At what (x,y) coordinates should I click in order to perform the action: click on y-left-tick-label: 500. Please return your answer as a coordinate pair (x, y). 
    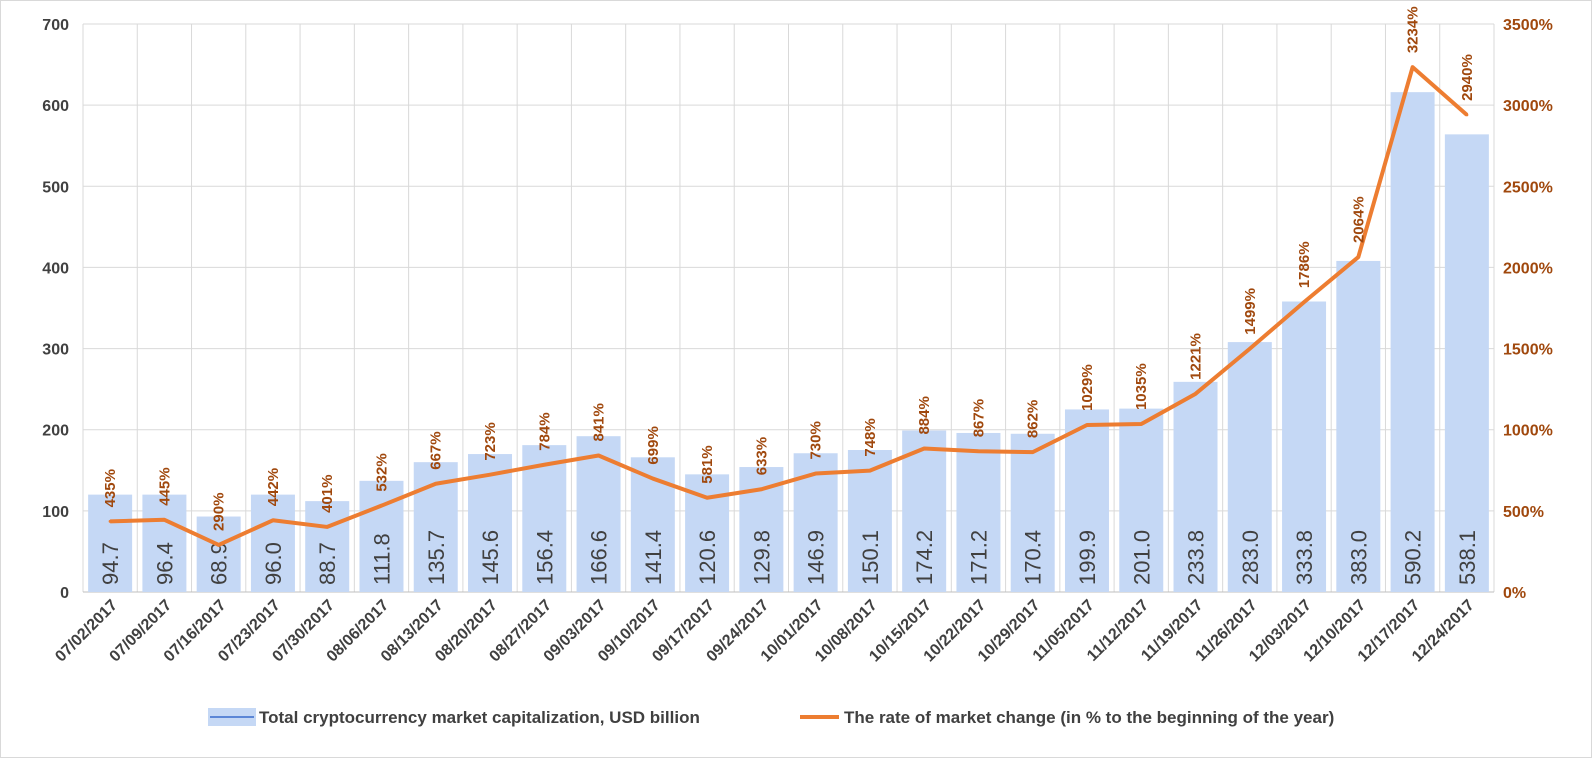
    Looking at the image, I should click on (55, 187).